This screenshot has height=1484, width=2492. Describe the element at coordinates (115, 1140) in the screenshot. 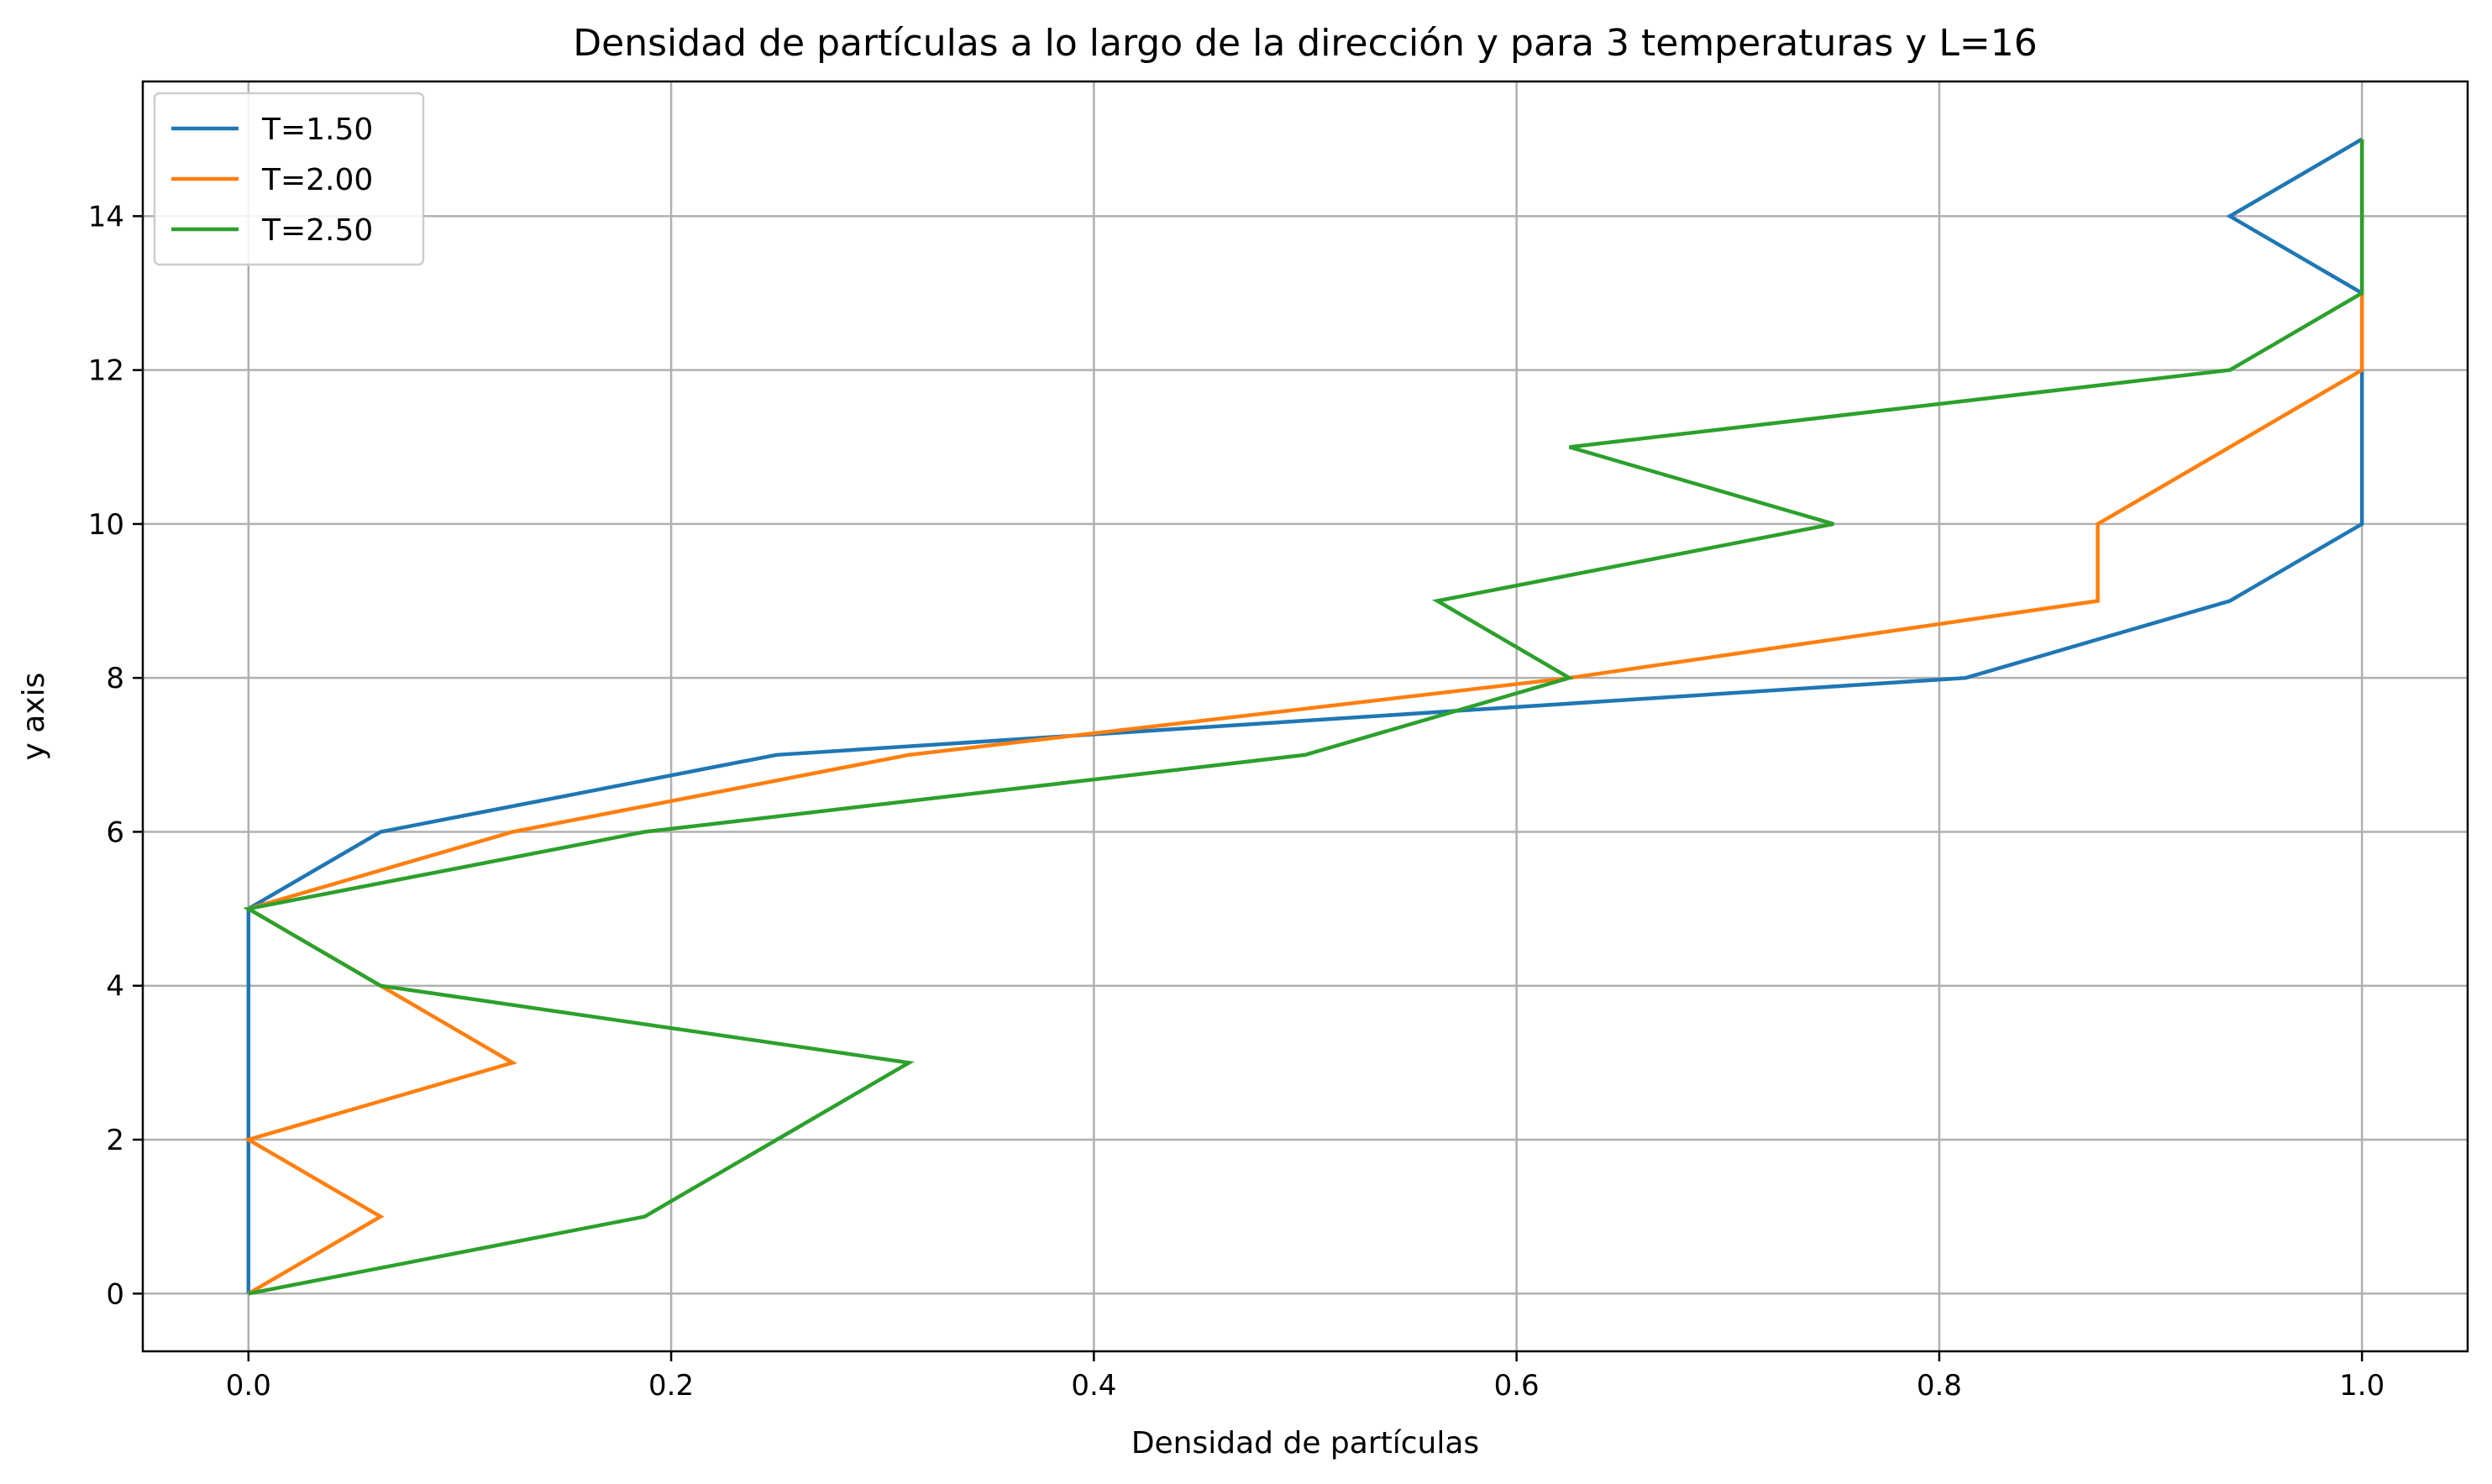

I see `y-tick-label: 2` at that location.